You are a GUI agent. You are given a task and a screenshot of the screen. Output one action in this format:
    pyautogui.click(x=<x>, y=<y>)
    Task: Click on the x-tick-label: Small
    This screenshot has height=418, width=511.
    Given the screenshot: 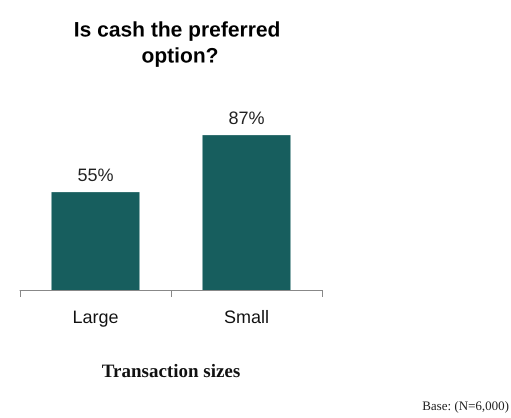 What is the action you would take?
    pyautogui.click(x=247, y=317)
    